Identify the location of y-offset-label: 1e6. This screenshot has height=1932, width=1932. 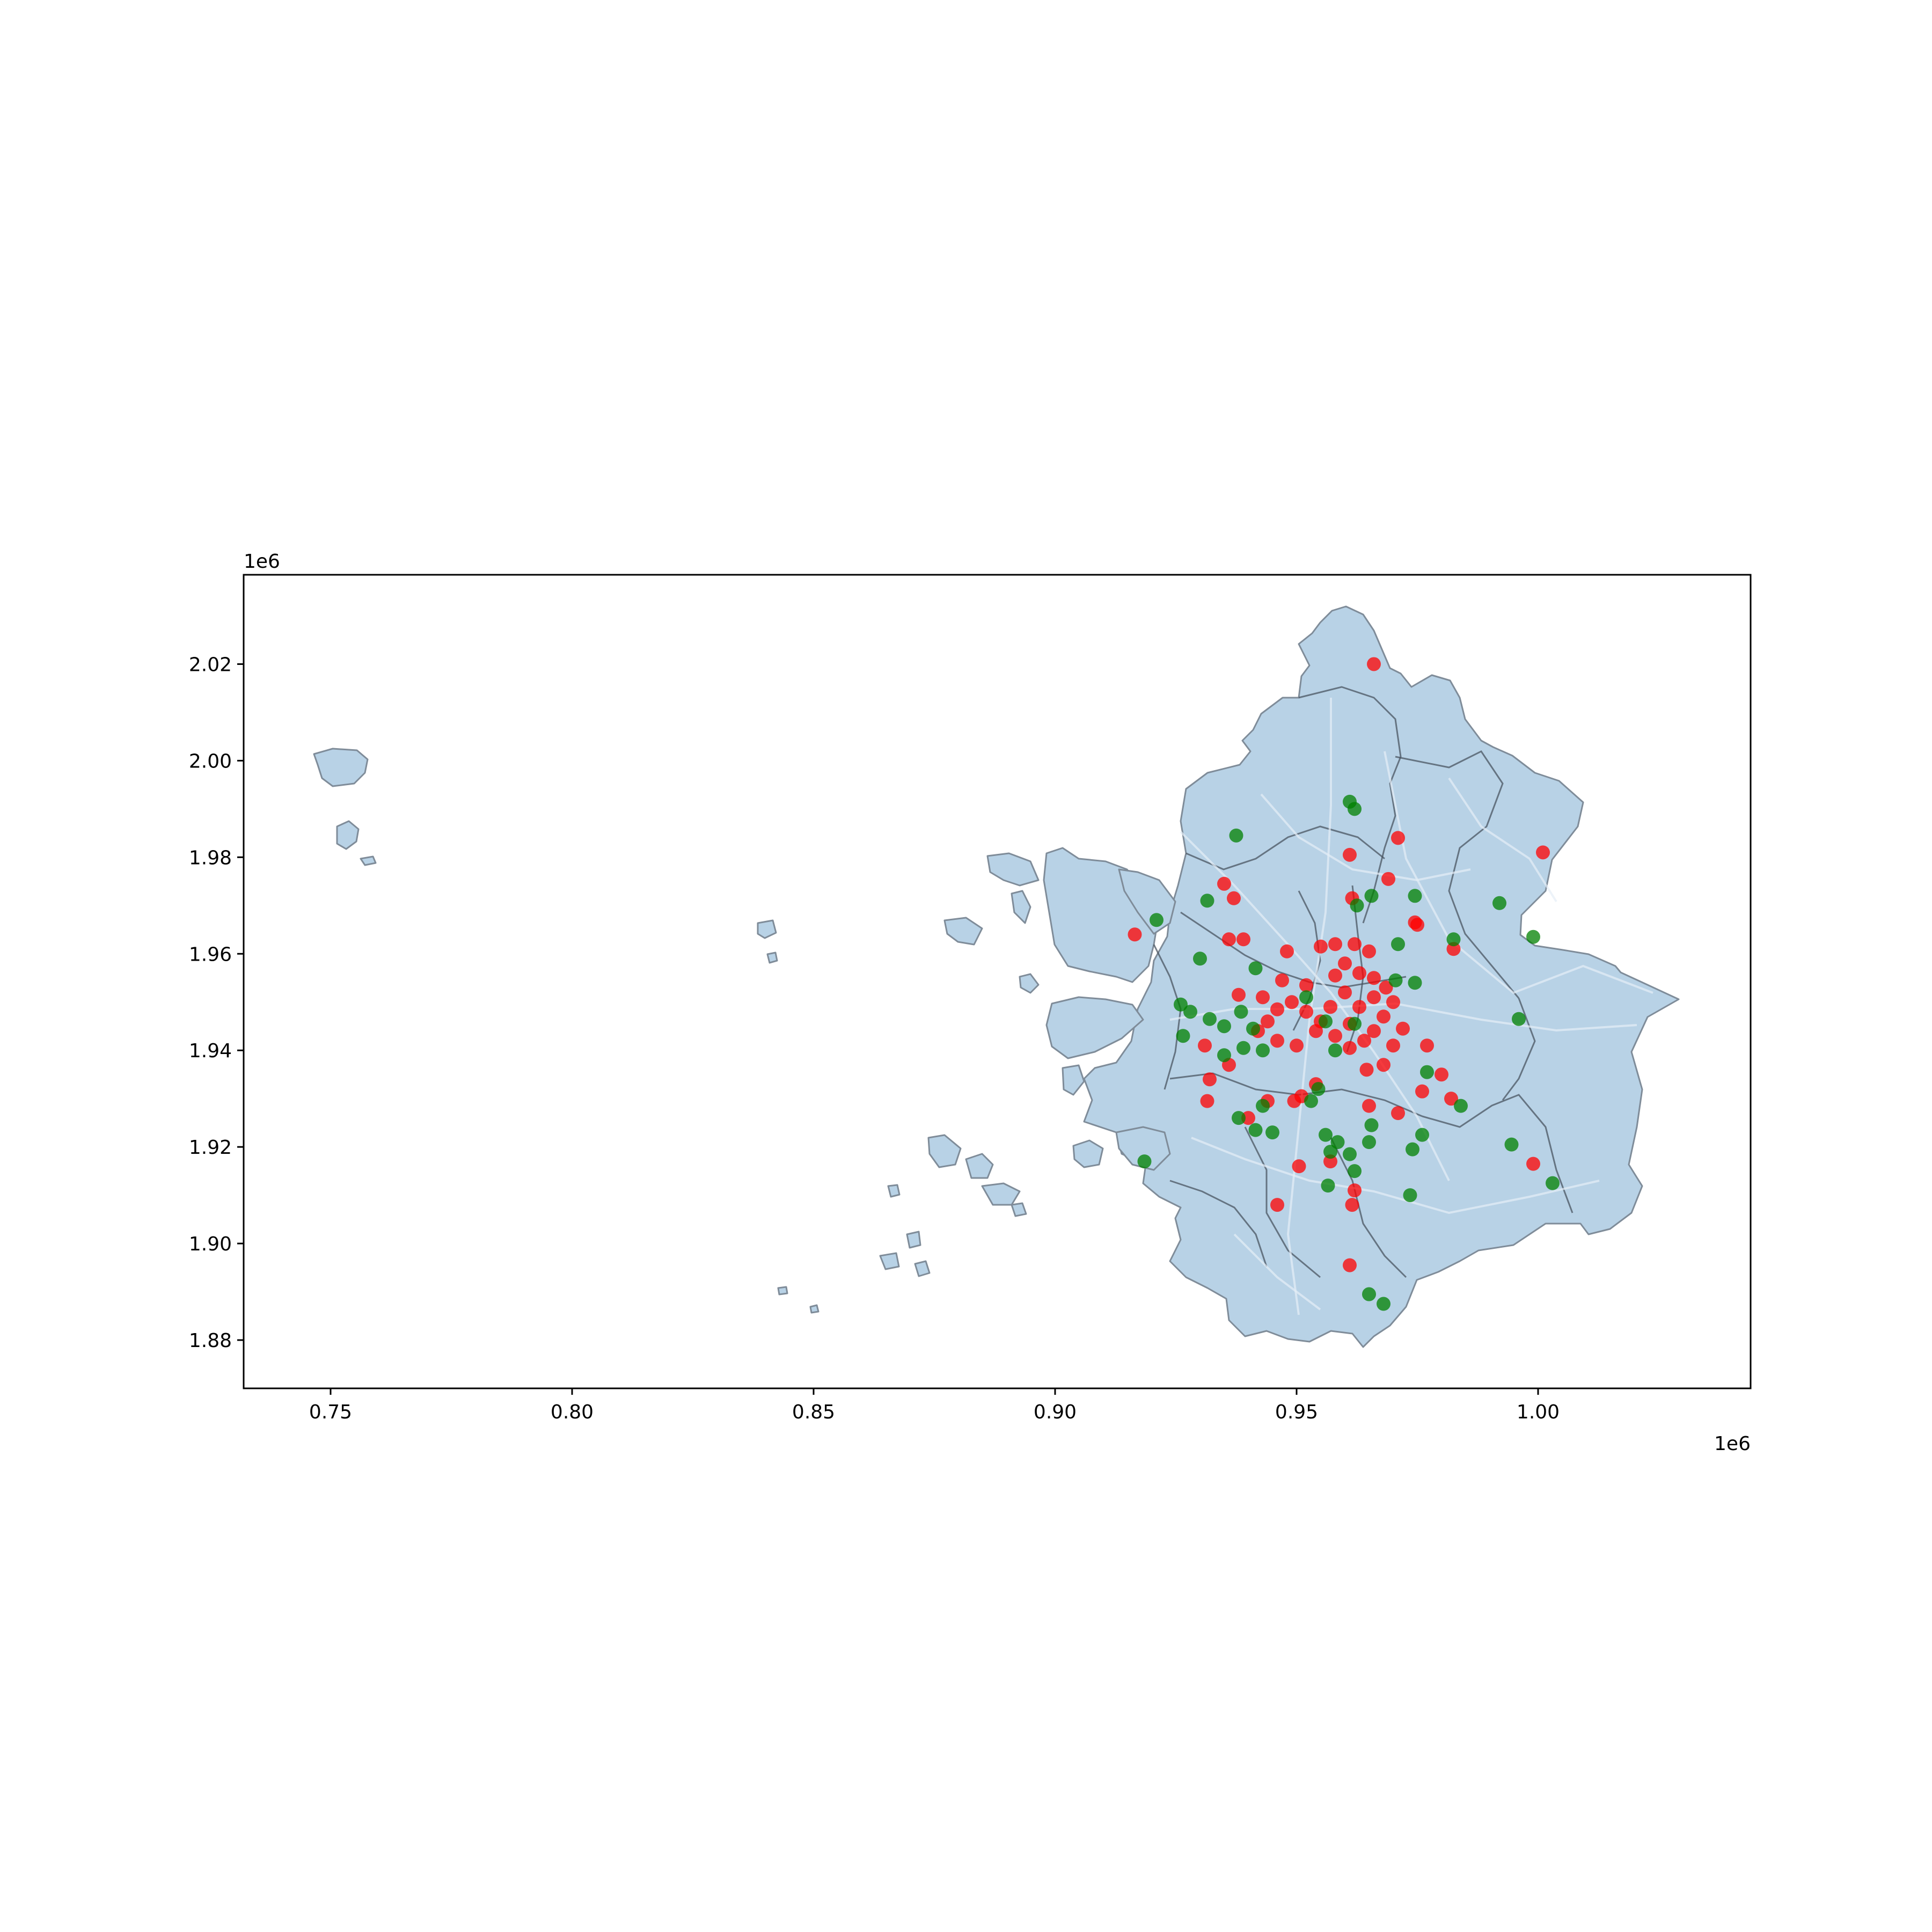
(262, 562).